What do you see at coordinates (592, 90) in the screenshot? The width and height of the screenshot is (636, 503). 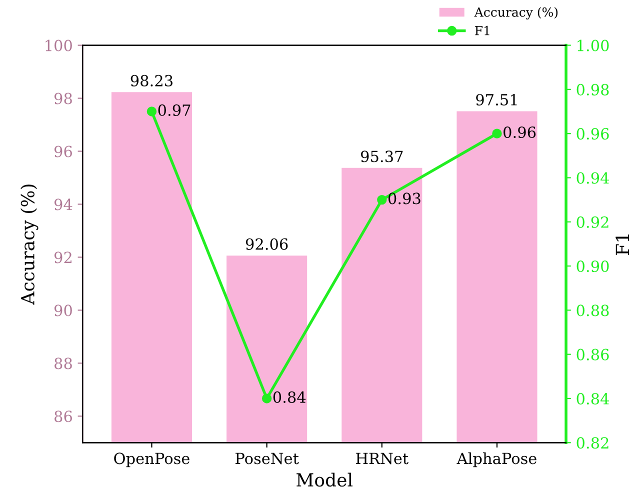 I see `y2-tick-label: 0.98` at bounding box center [592, 90].